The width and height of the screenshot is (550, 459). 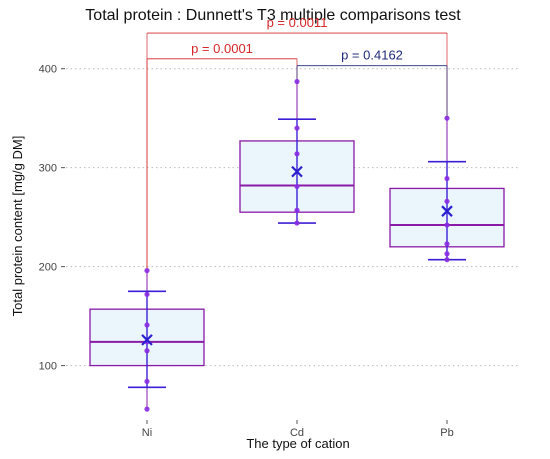 I want to click on p-value-label: p = 0.0001, so click(x=222, y=48).